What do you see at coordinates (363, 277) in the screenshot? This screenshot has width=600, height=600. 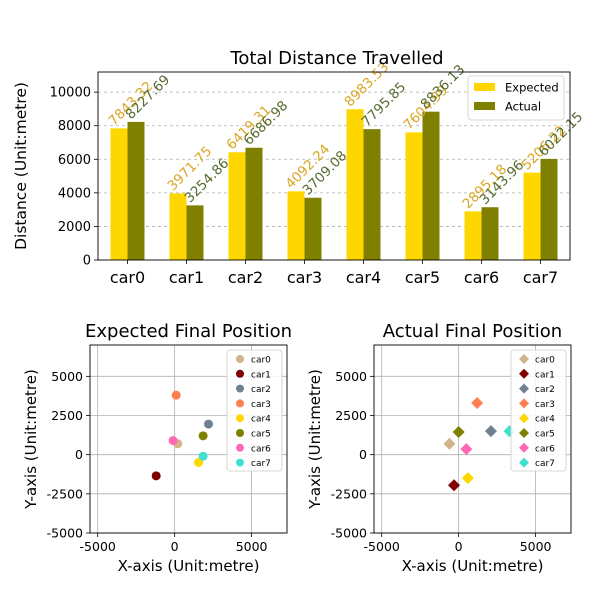 I see `x-tick-label: car4` at bounding box center [363, 277].